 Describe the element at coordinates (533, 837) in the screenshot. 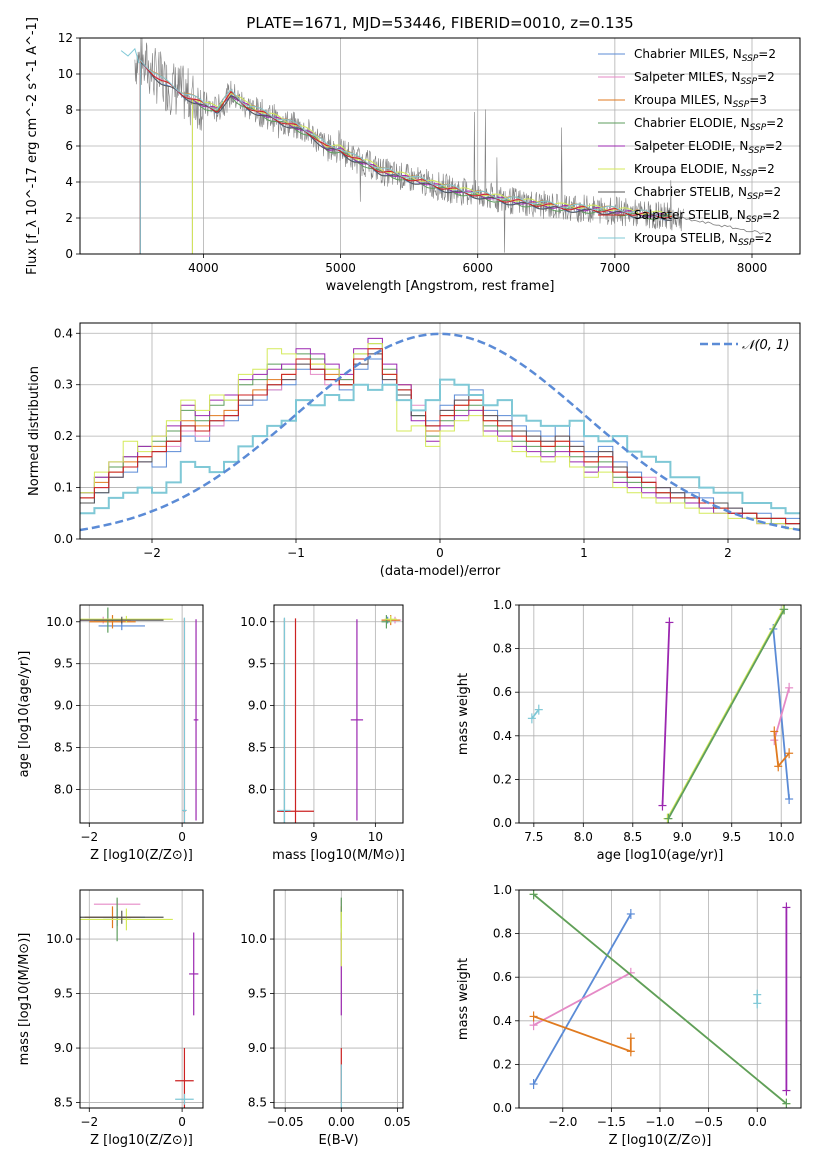

I see `x-tick-label: 7.5` at that location.